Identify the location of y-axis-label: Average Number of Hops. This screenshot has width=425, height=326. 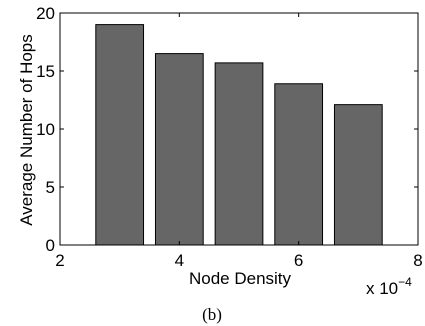
(26, 130).